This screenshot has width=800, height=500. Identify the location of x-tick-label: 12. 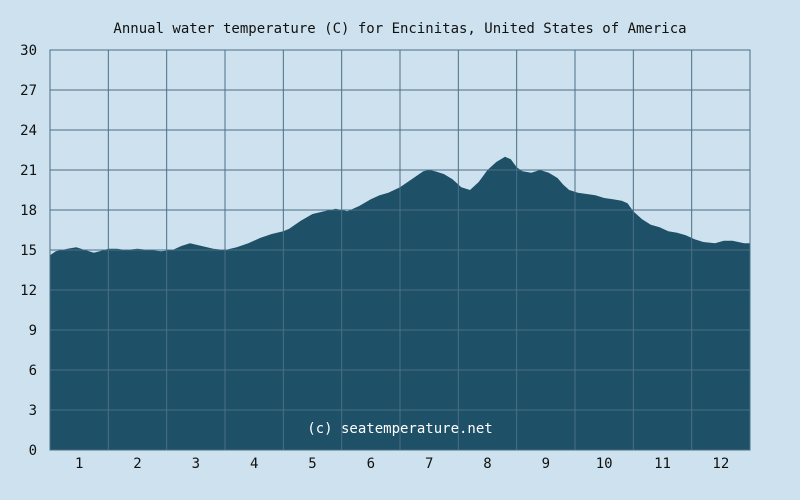
(720, 464).